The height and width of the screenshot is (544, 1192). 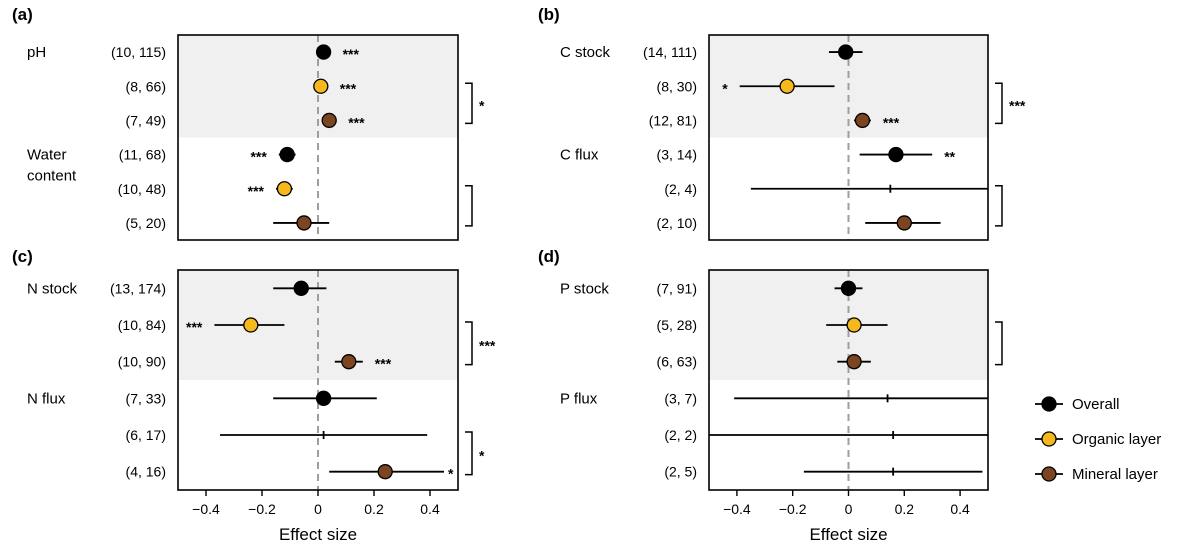 What do you see at coordinates (487, 345) in the screenshot?
I see `bracket-significance: ***` at bounding box center [487, 345].